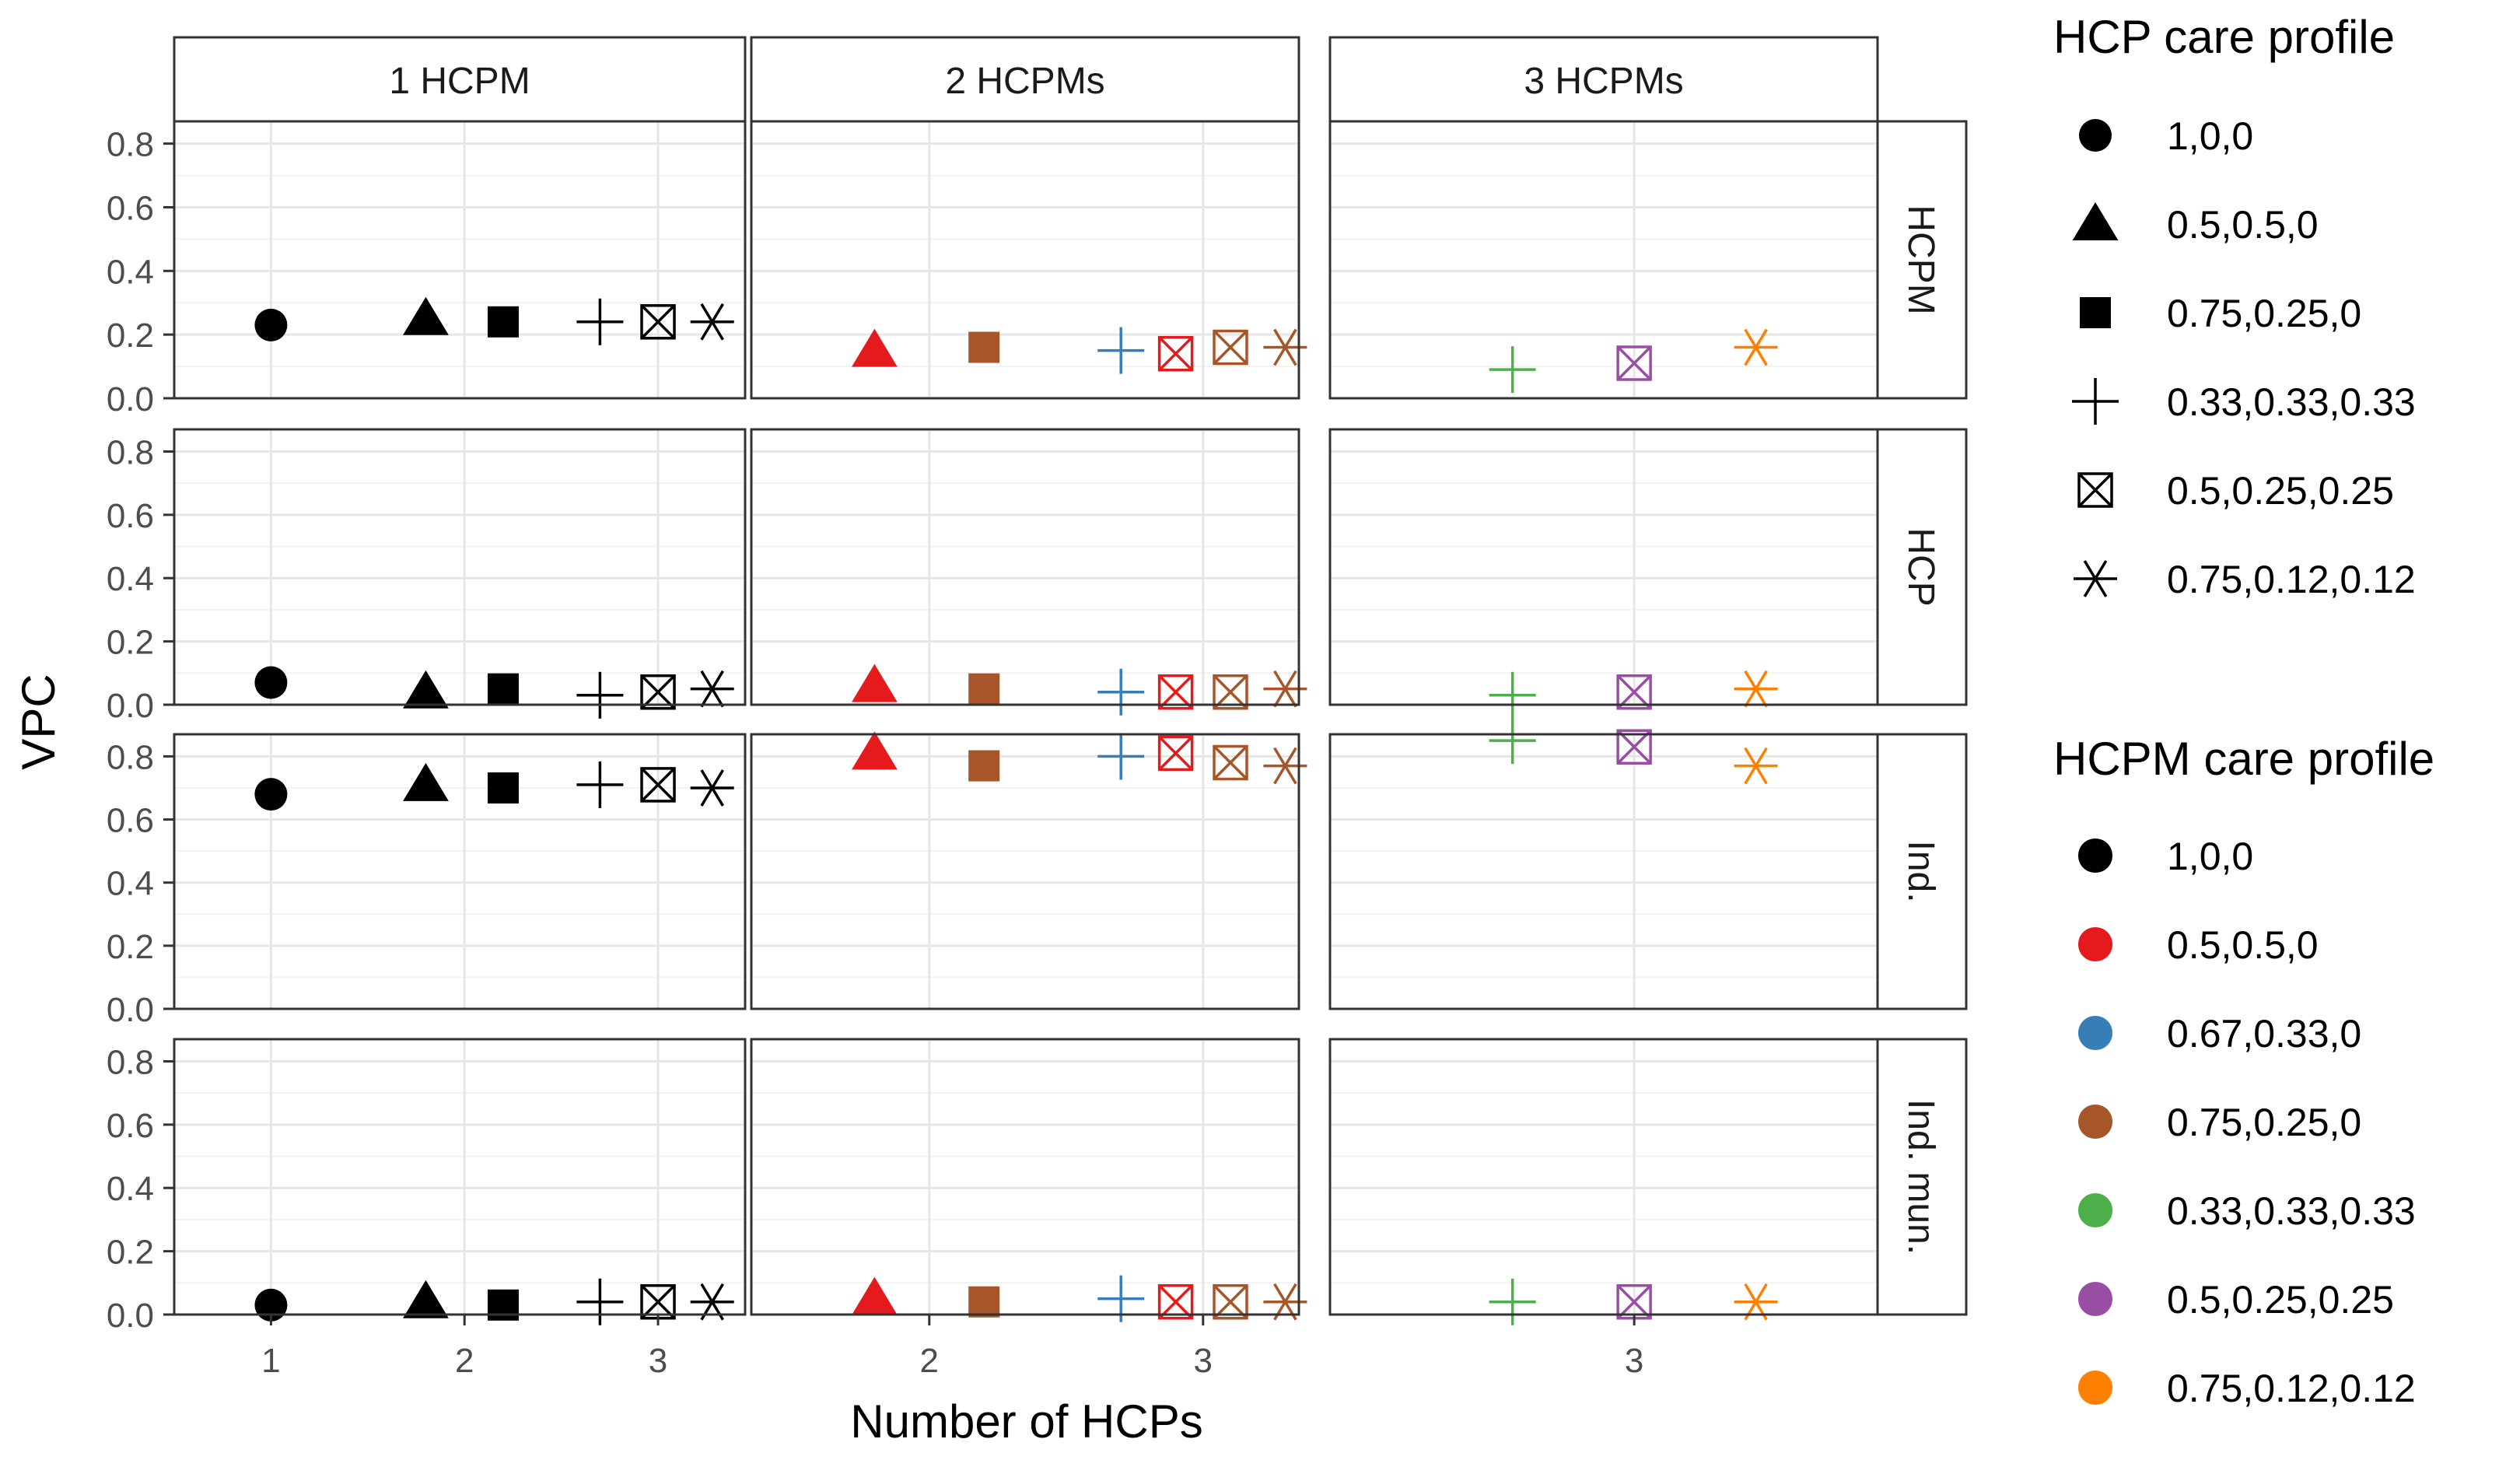  I want to click on row-strip-label: Ind., so click(1920, 871).